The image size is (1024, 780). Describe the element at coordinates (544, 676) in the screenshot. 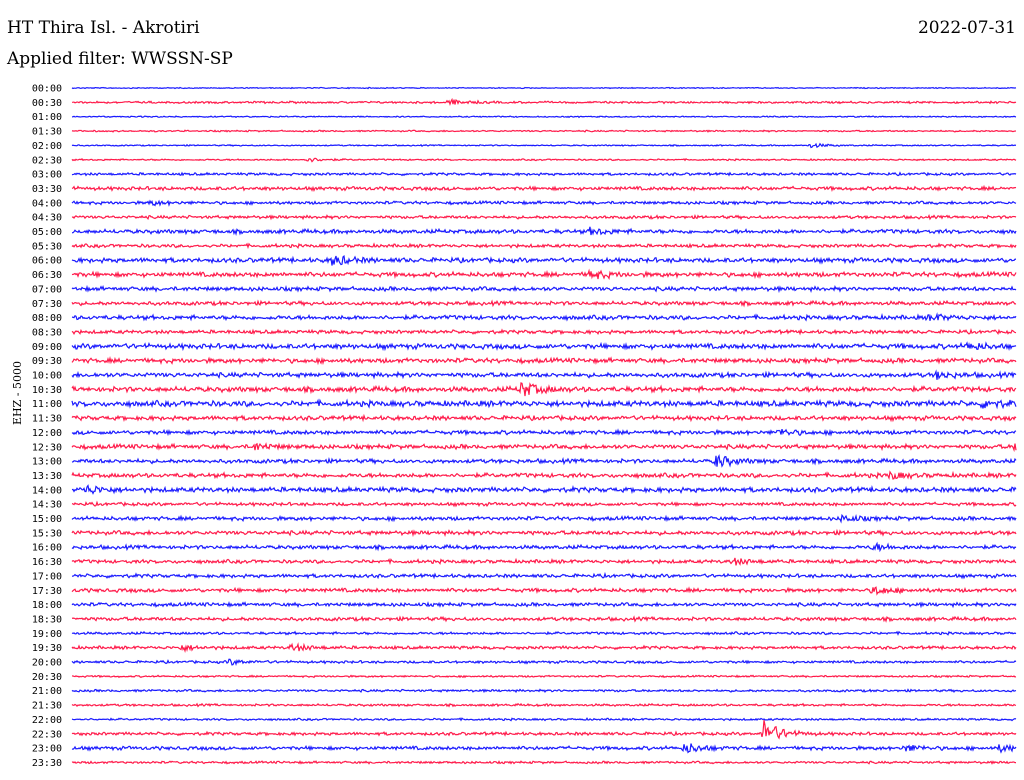

I see `trace-row-2030` at that location.